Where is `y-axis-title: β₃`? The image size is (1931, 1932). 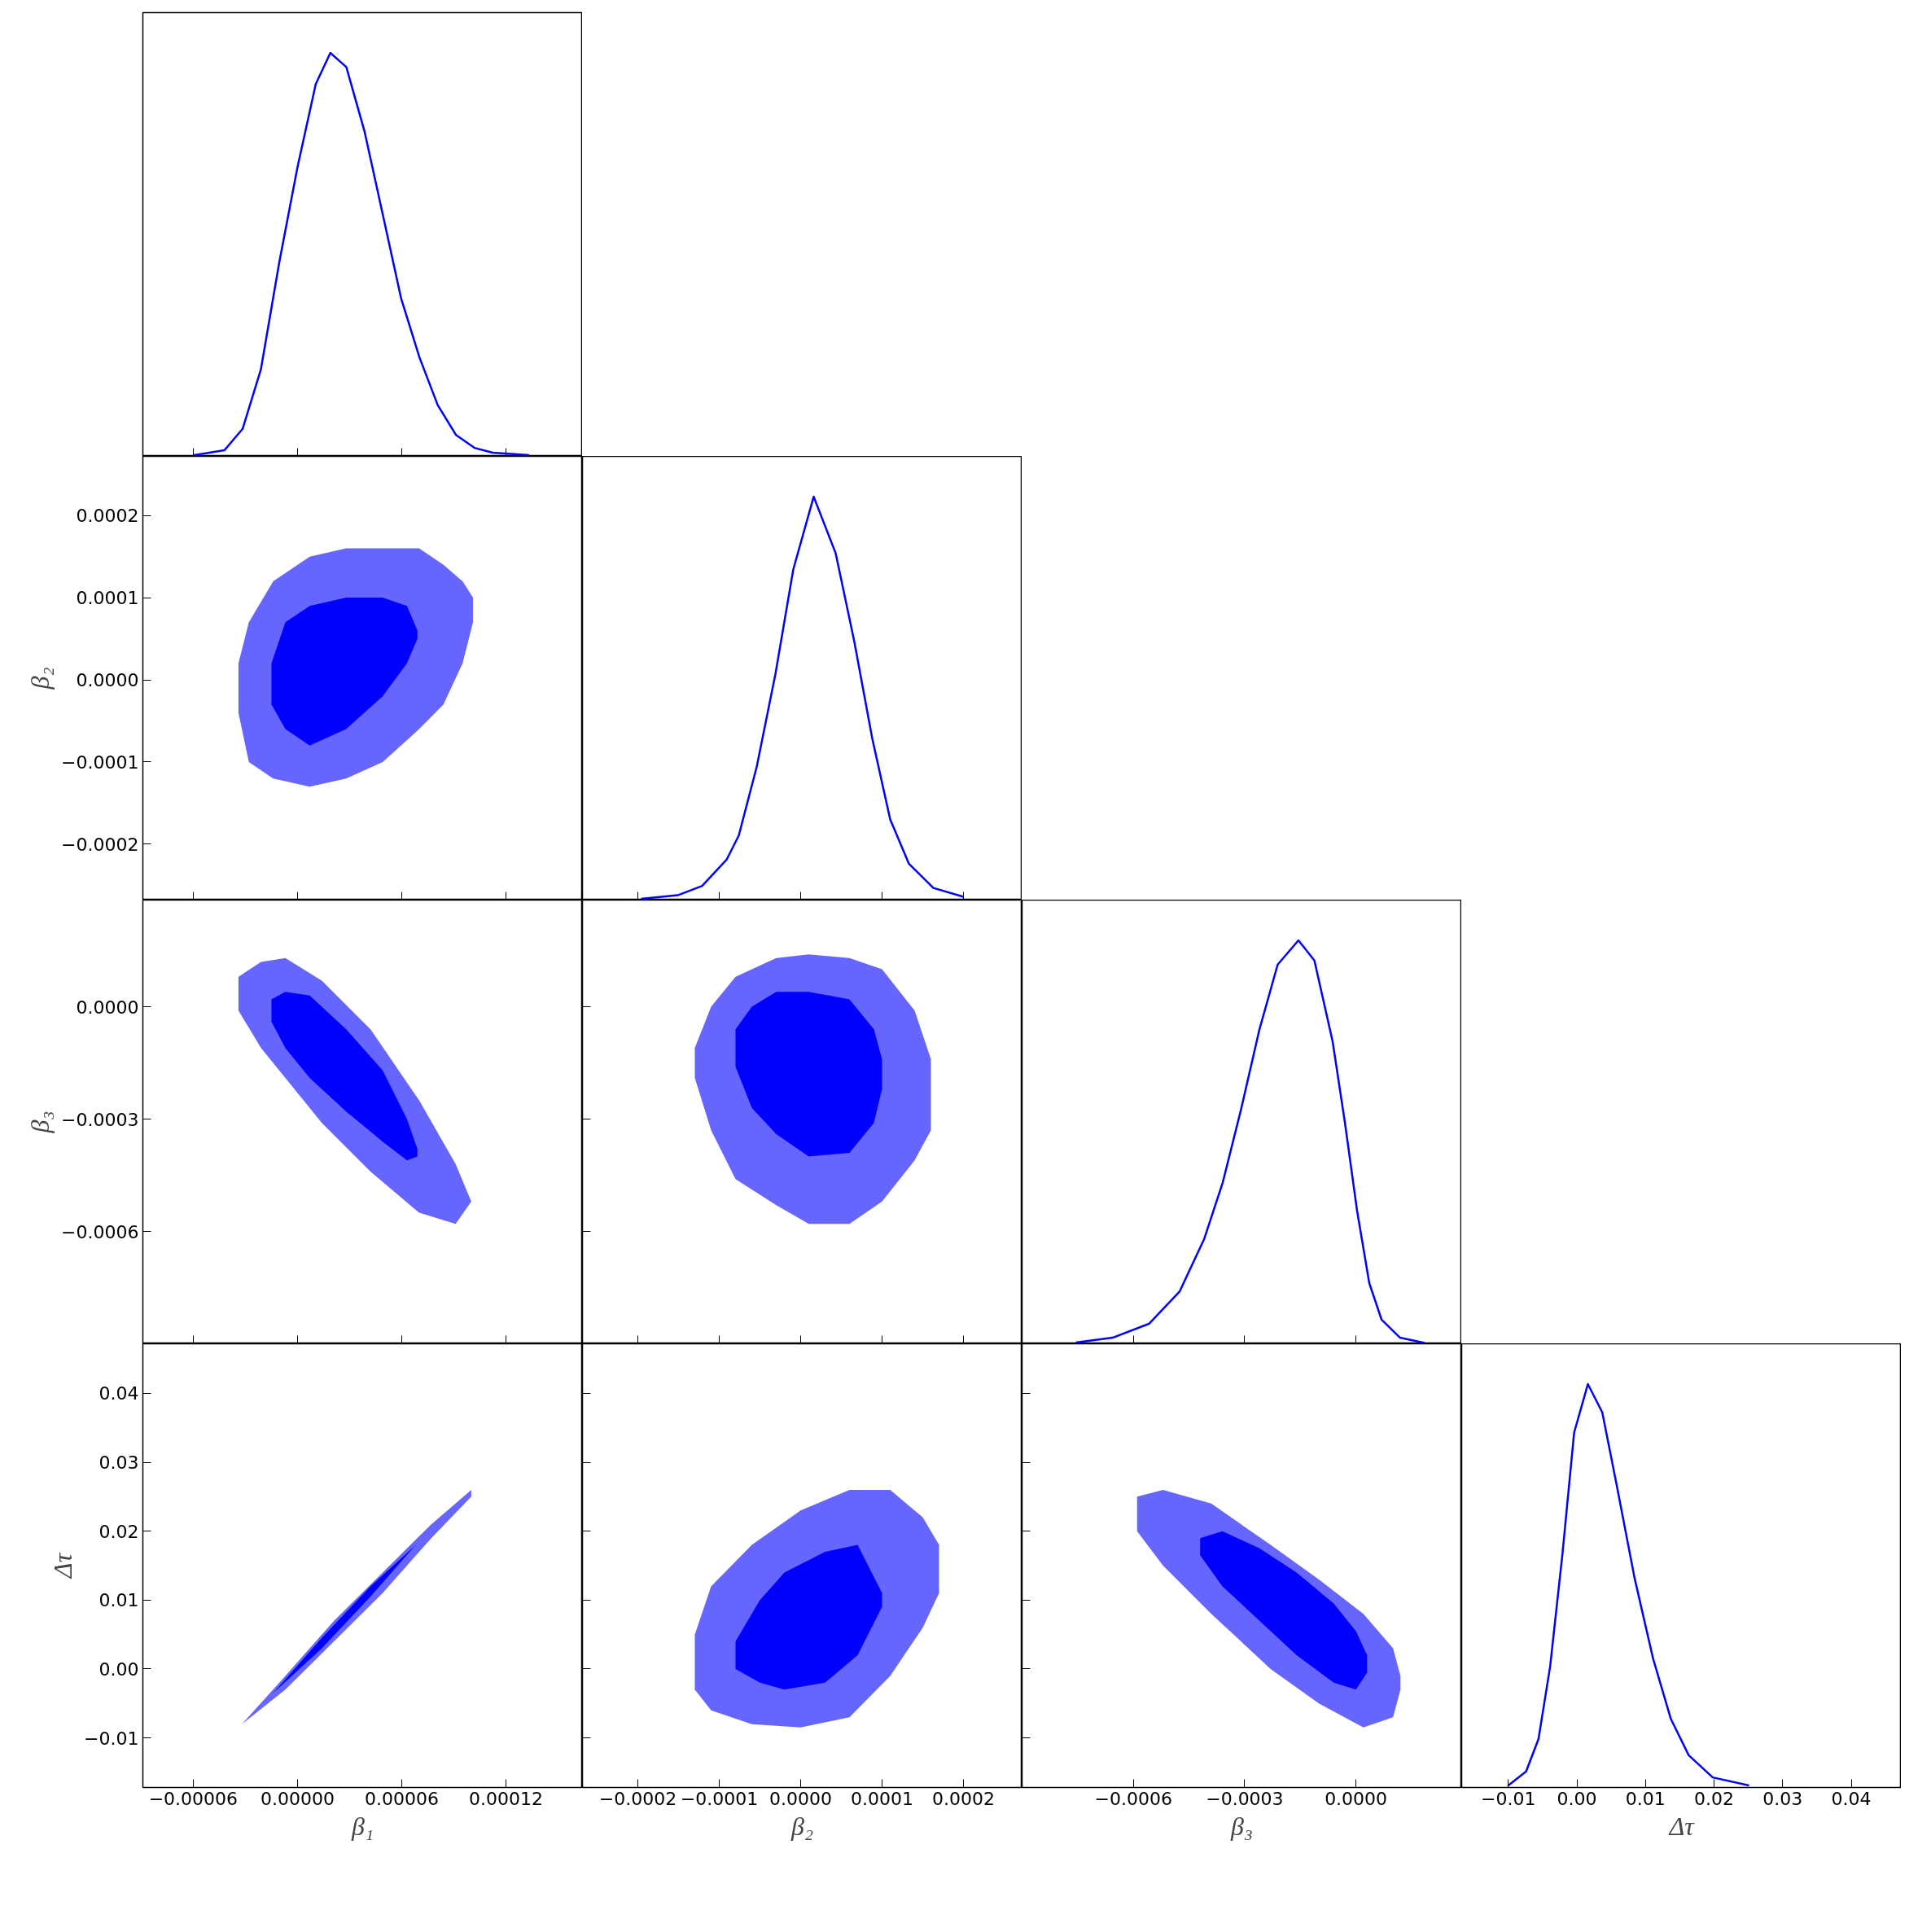 y-axis-title: β₃ is located at coordinates (40, 1122).